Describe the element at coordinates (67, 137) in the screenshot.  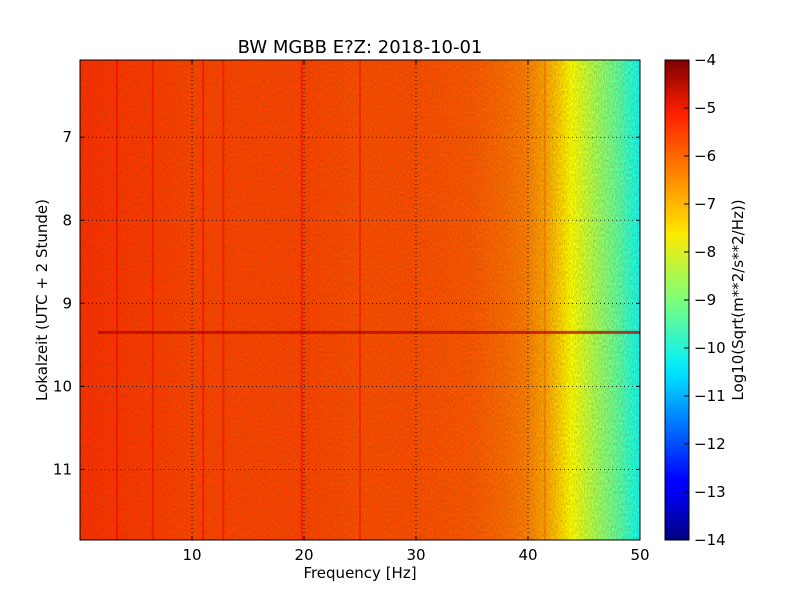
I see `y-tick-label: 7` at that location.